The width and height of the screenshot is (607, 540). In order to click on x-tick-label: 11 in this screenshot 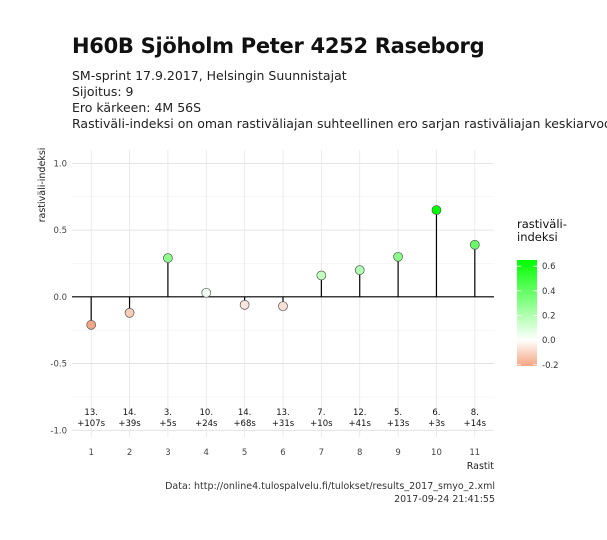, I will do `click(474, 453)`.